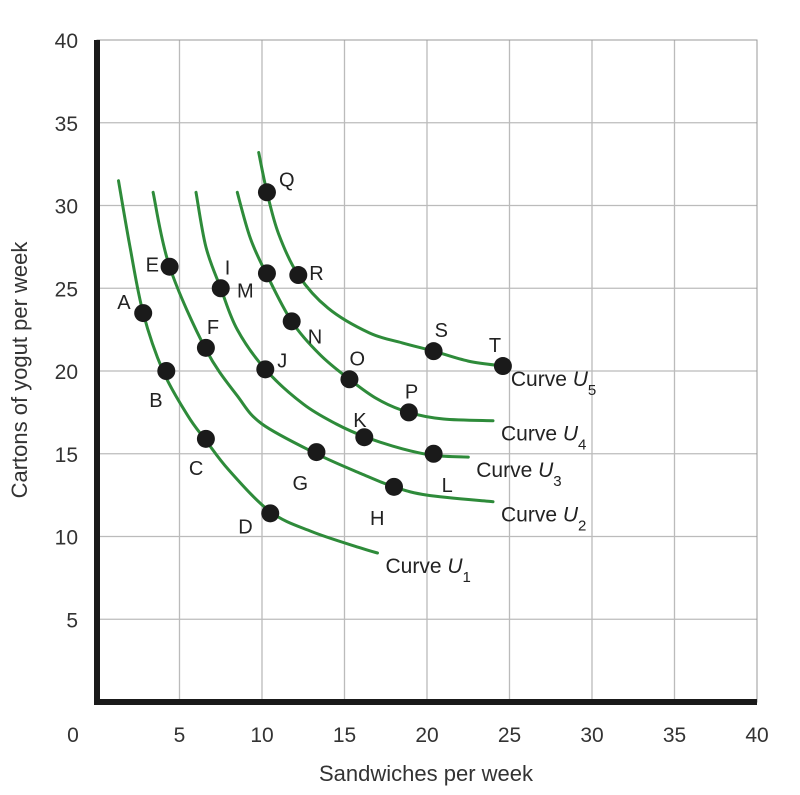 The width and height of the screenshot is (800, 795). What do you see at coordinates (169, 266) in the screenshot?
I see `point-e` at bounding box center [169, 266].